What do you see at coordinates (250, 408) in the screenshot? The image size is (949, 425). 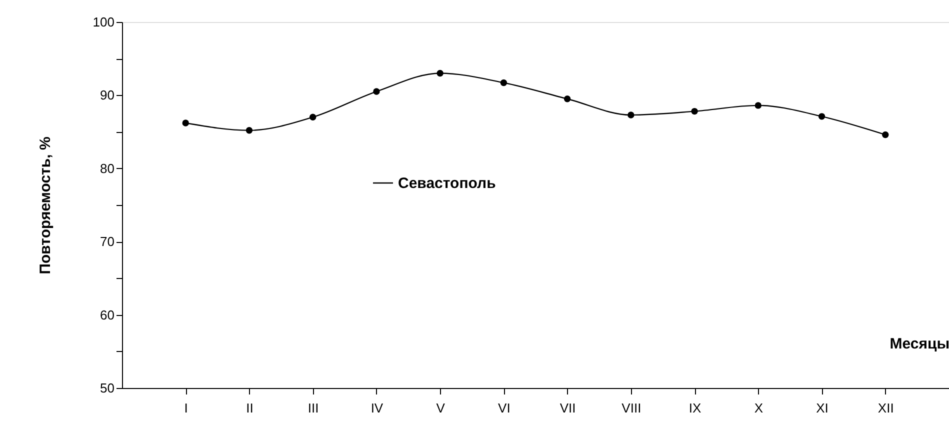 I see `x-tick-label: II` at bounding box center [250, 408].